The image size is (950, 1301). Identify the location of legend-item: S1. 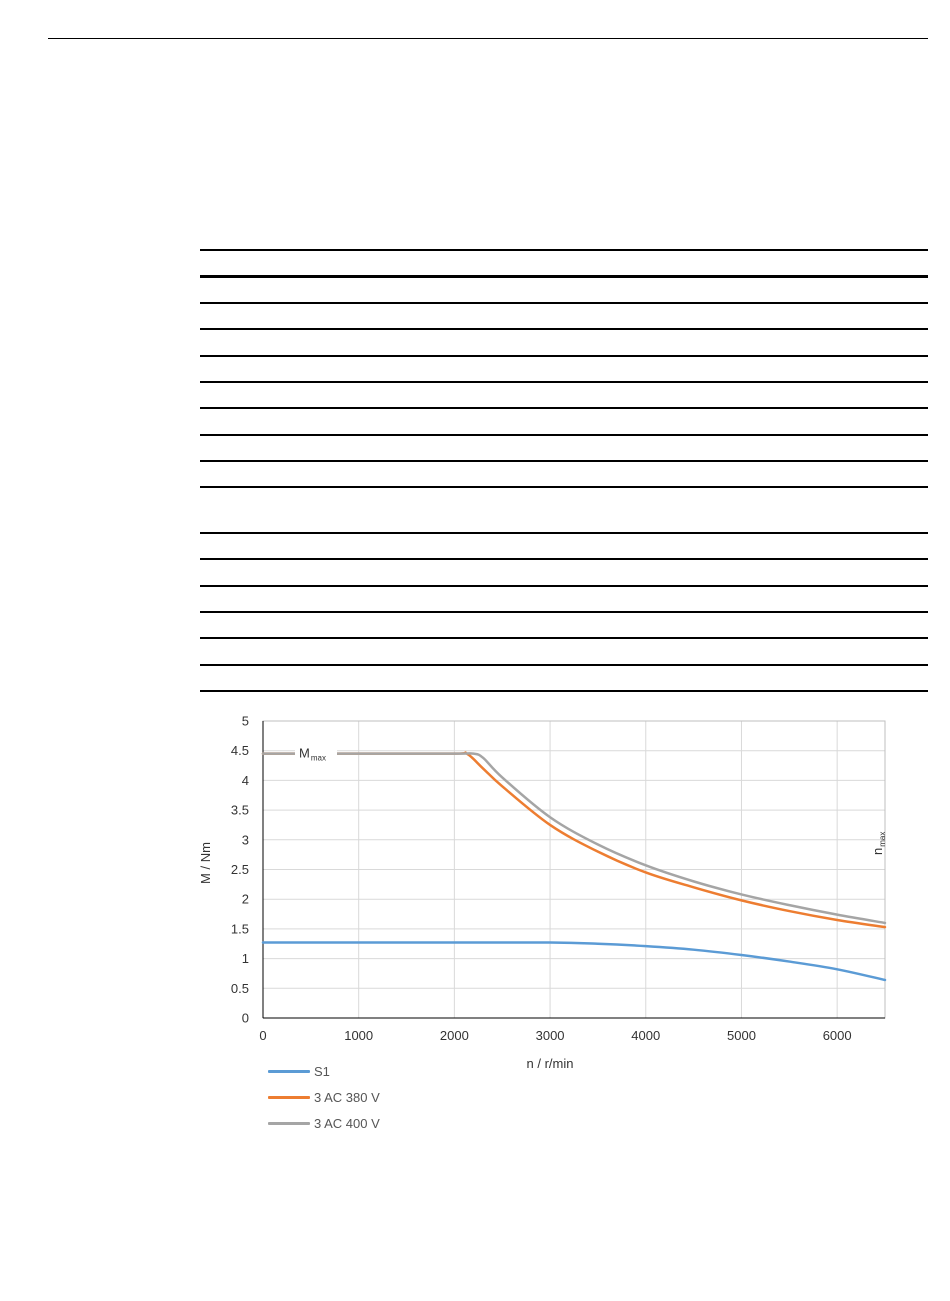
(324, 1071).